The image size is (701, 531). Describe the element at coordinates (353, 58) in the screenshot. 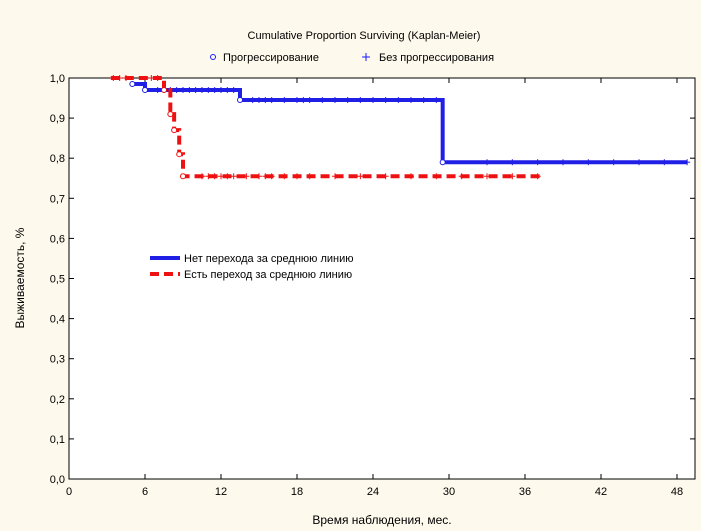

I see `marker-legend: Прогрессирование Без прогрессирования` at that location.